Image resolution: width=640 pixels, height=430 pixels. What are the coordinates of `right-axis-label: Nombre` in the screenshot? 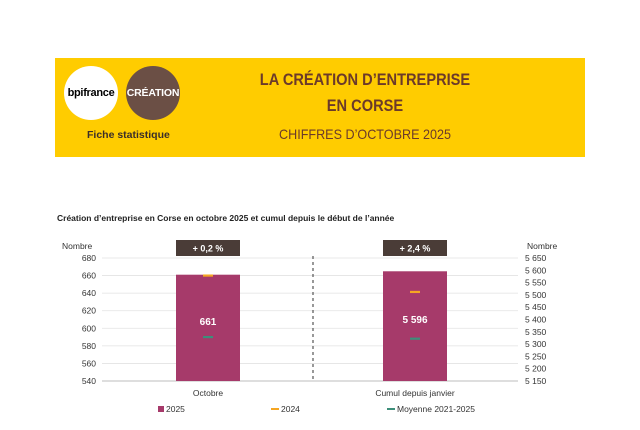 It's located at (542, 246).